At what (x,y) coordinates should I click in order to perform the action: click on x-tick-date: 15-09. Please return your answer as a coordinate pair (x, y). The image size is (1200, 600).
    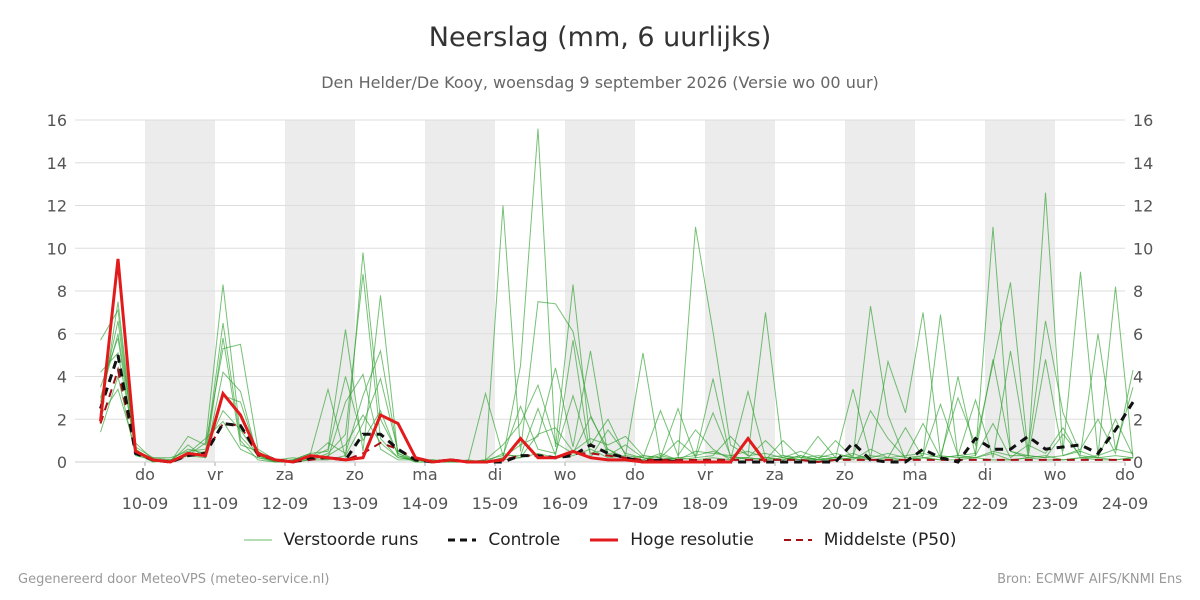
    Looking at the image, I should click on (495, 503).